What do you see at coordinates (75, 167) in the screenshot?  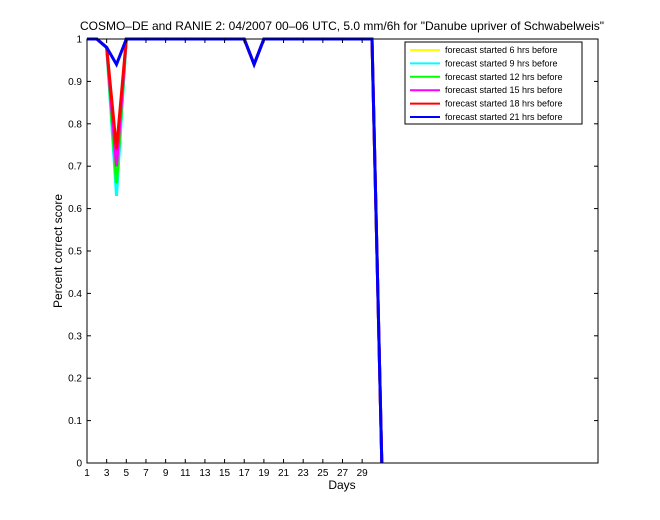 I see `y-tick-label: 0.7` at bounding box center [75, 167].